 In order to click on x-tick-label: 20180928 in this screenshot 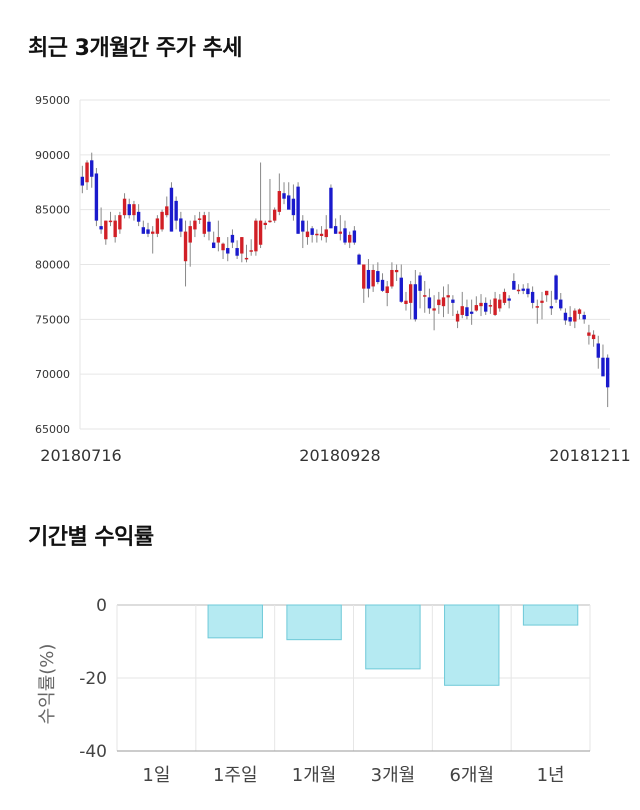, I will do `click(339, 455)`.